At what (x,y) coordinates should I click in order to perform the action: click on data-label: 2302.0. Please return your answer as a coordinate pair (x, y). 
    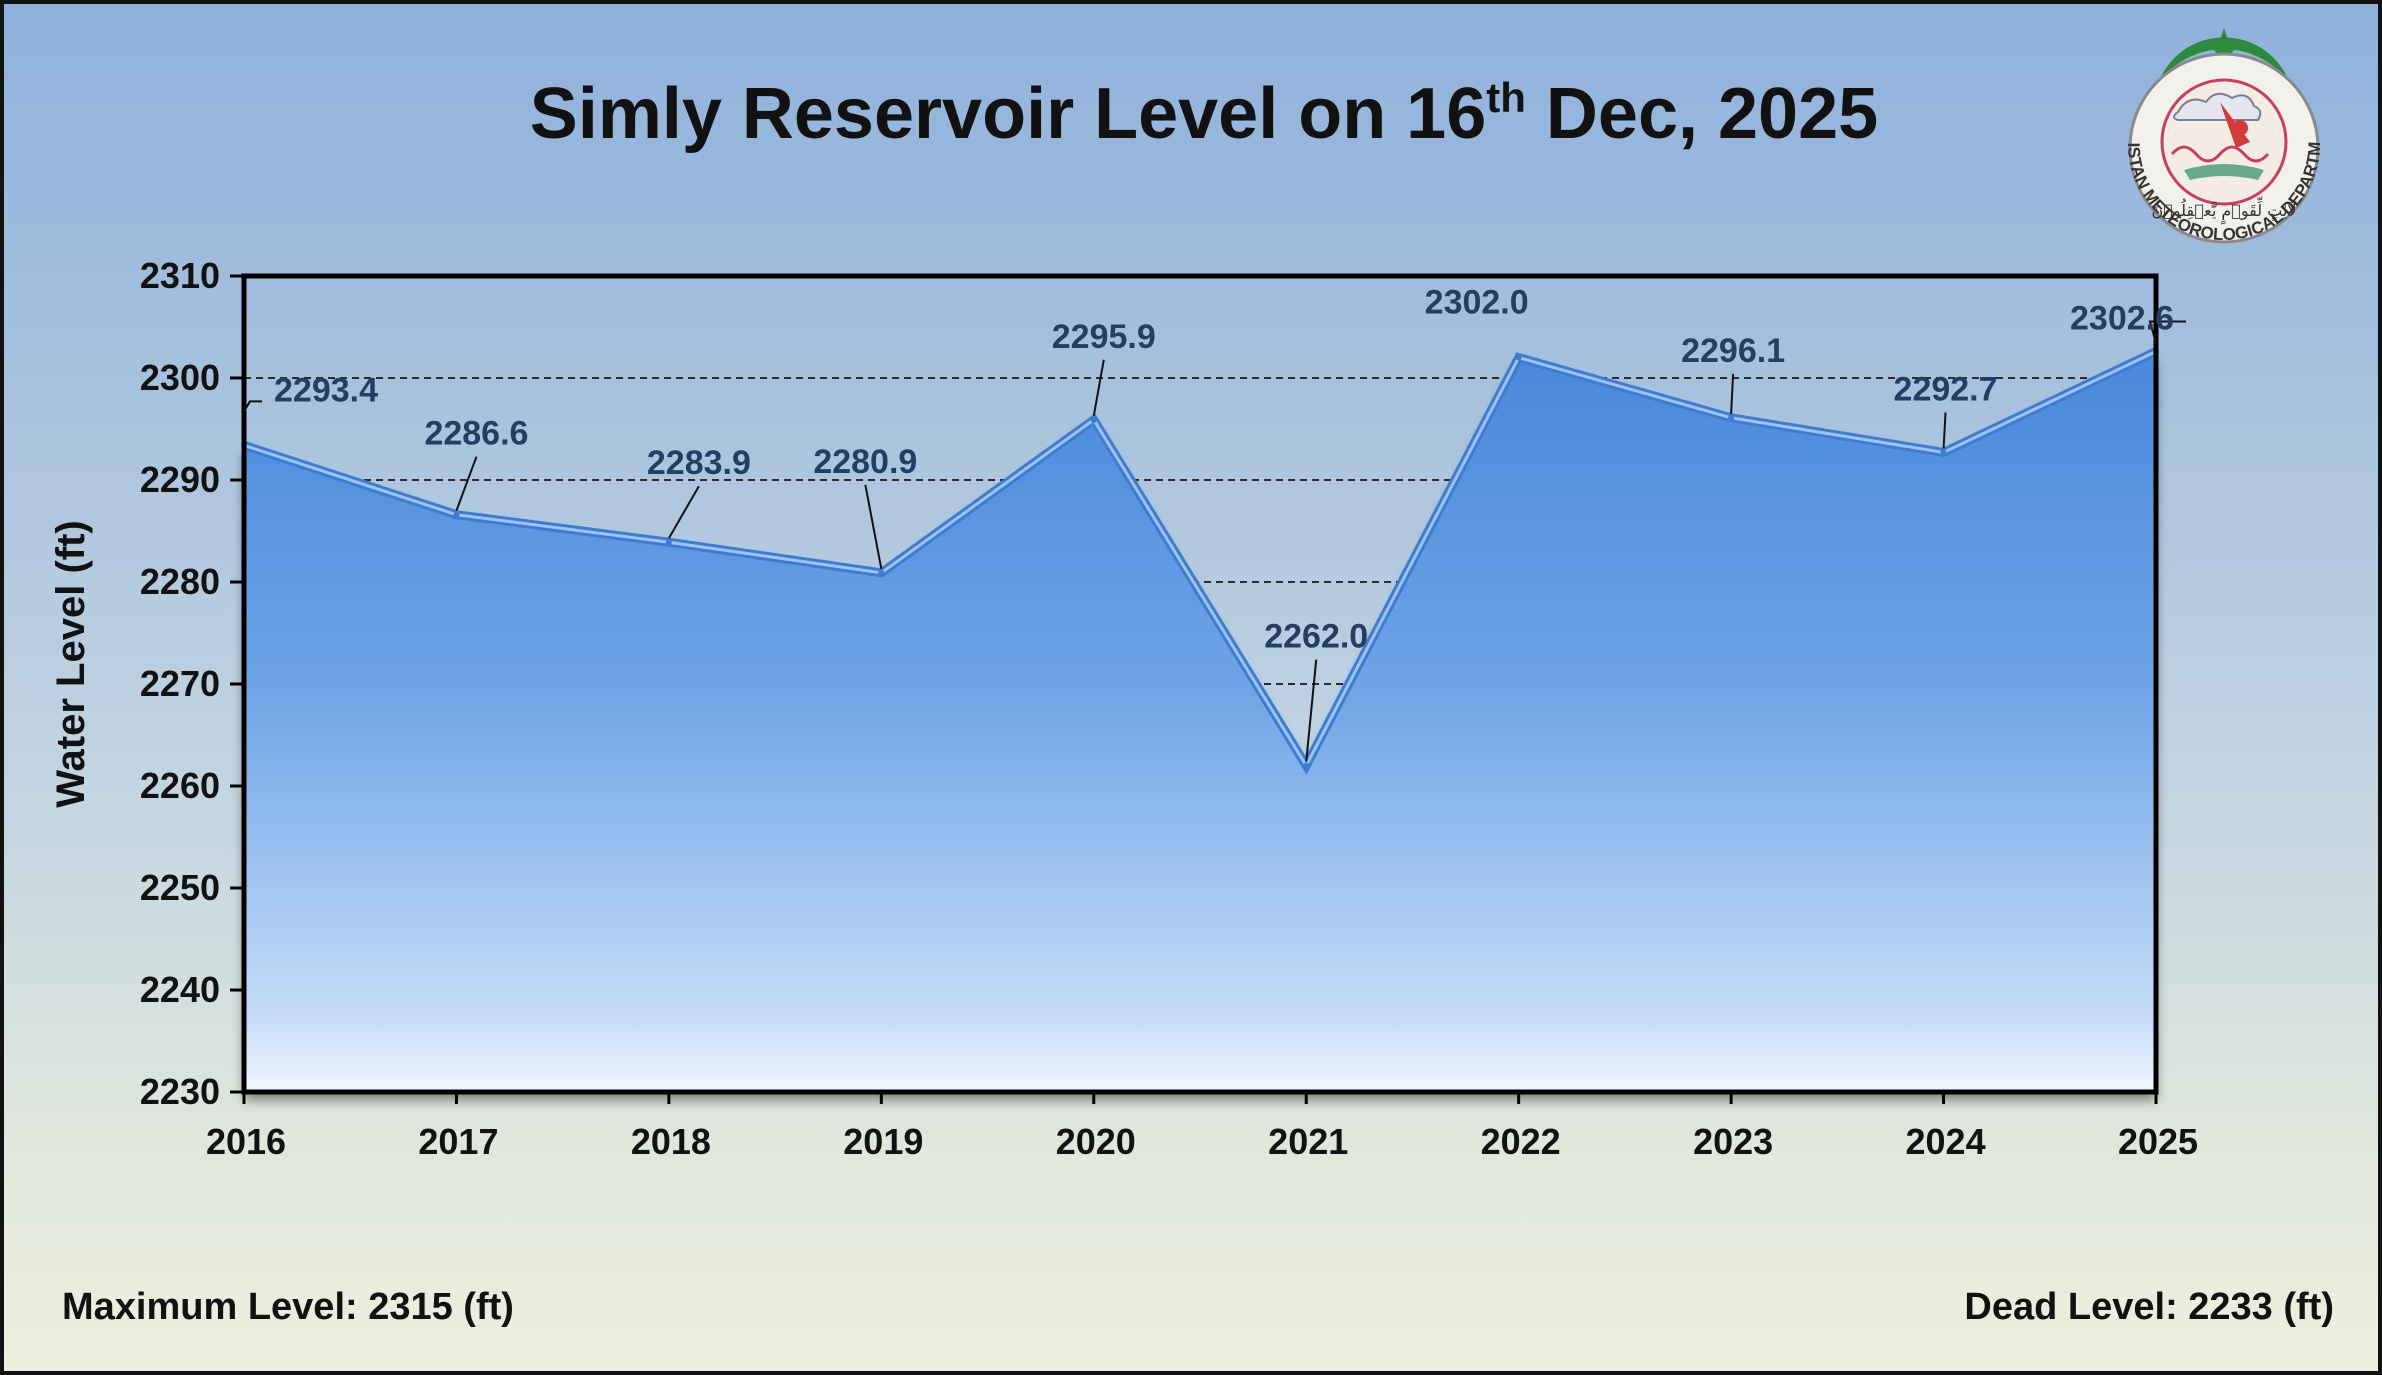
    Looking at the image, I should click on (1477, 303).